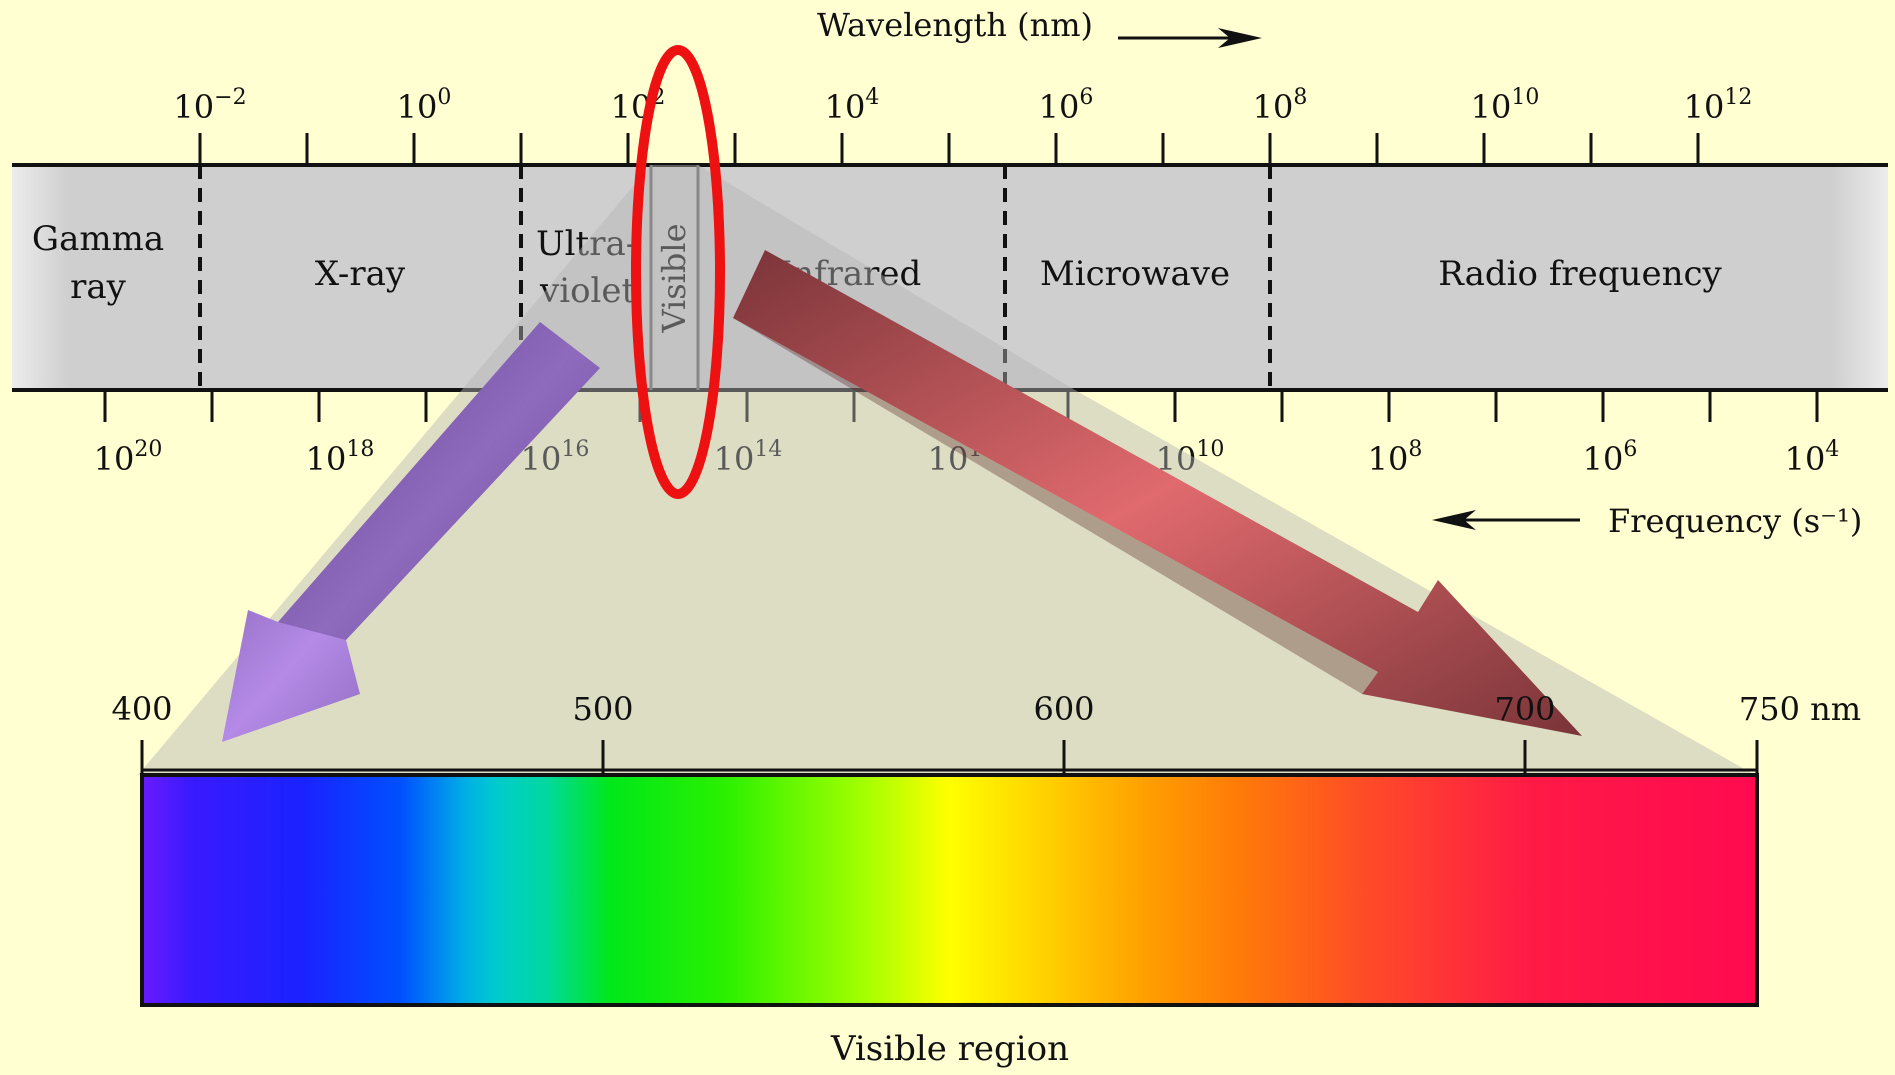  What do you see at coordinates (1610, 457) in the screenshot?
I see `frequency-tick-6: 10⁶` at bounding box center [1610, 457].